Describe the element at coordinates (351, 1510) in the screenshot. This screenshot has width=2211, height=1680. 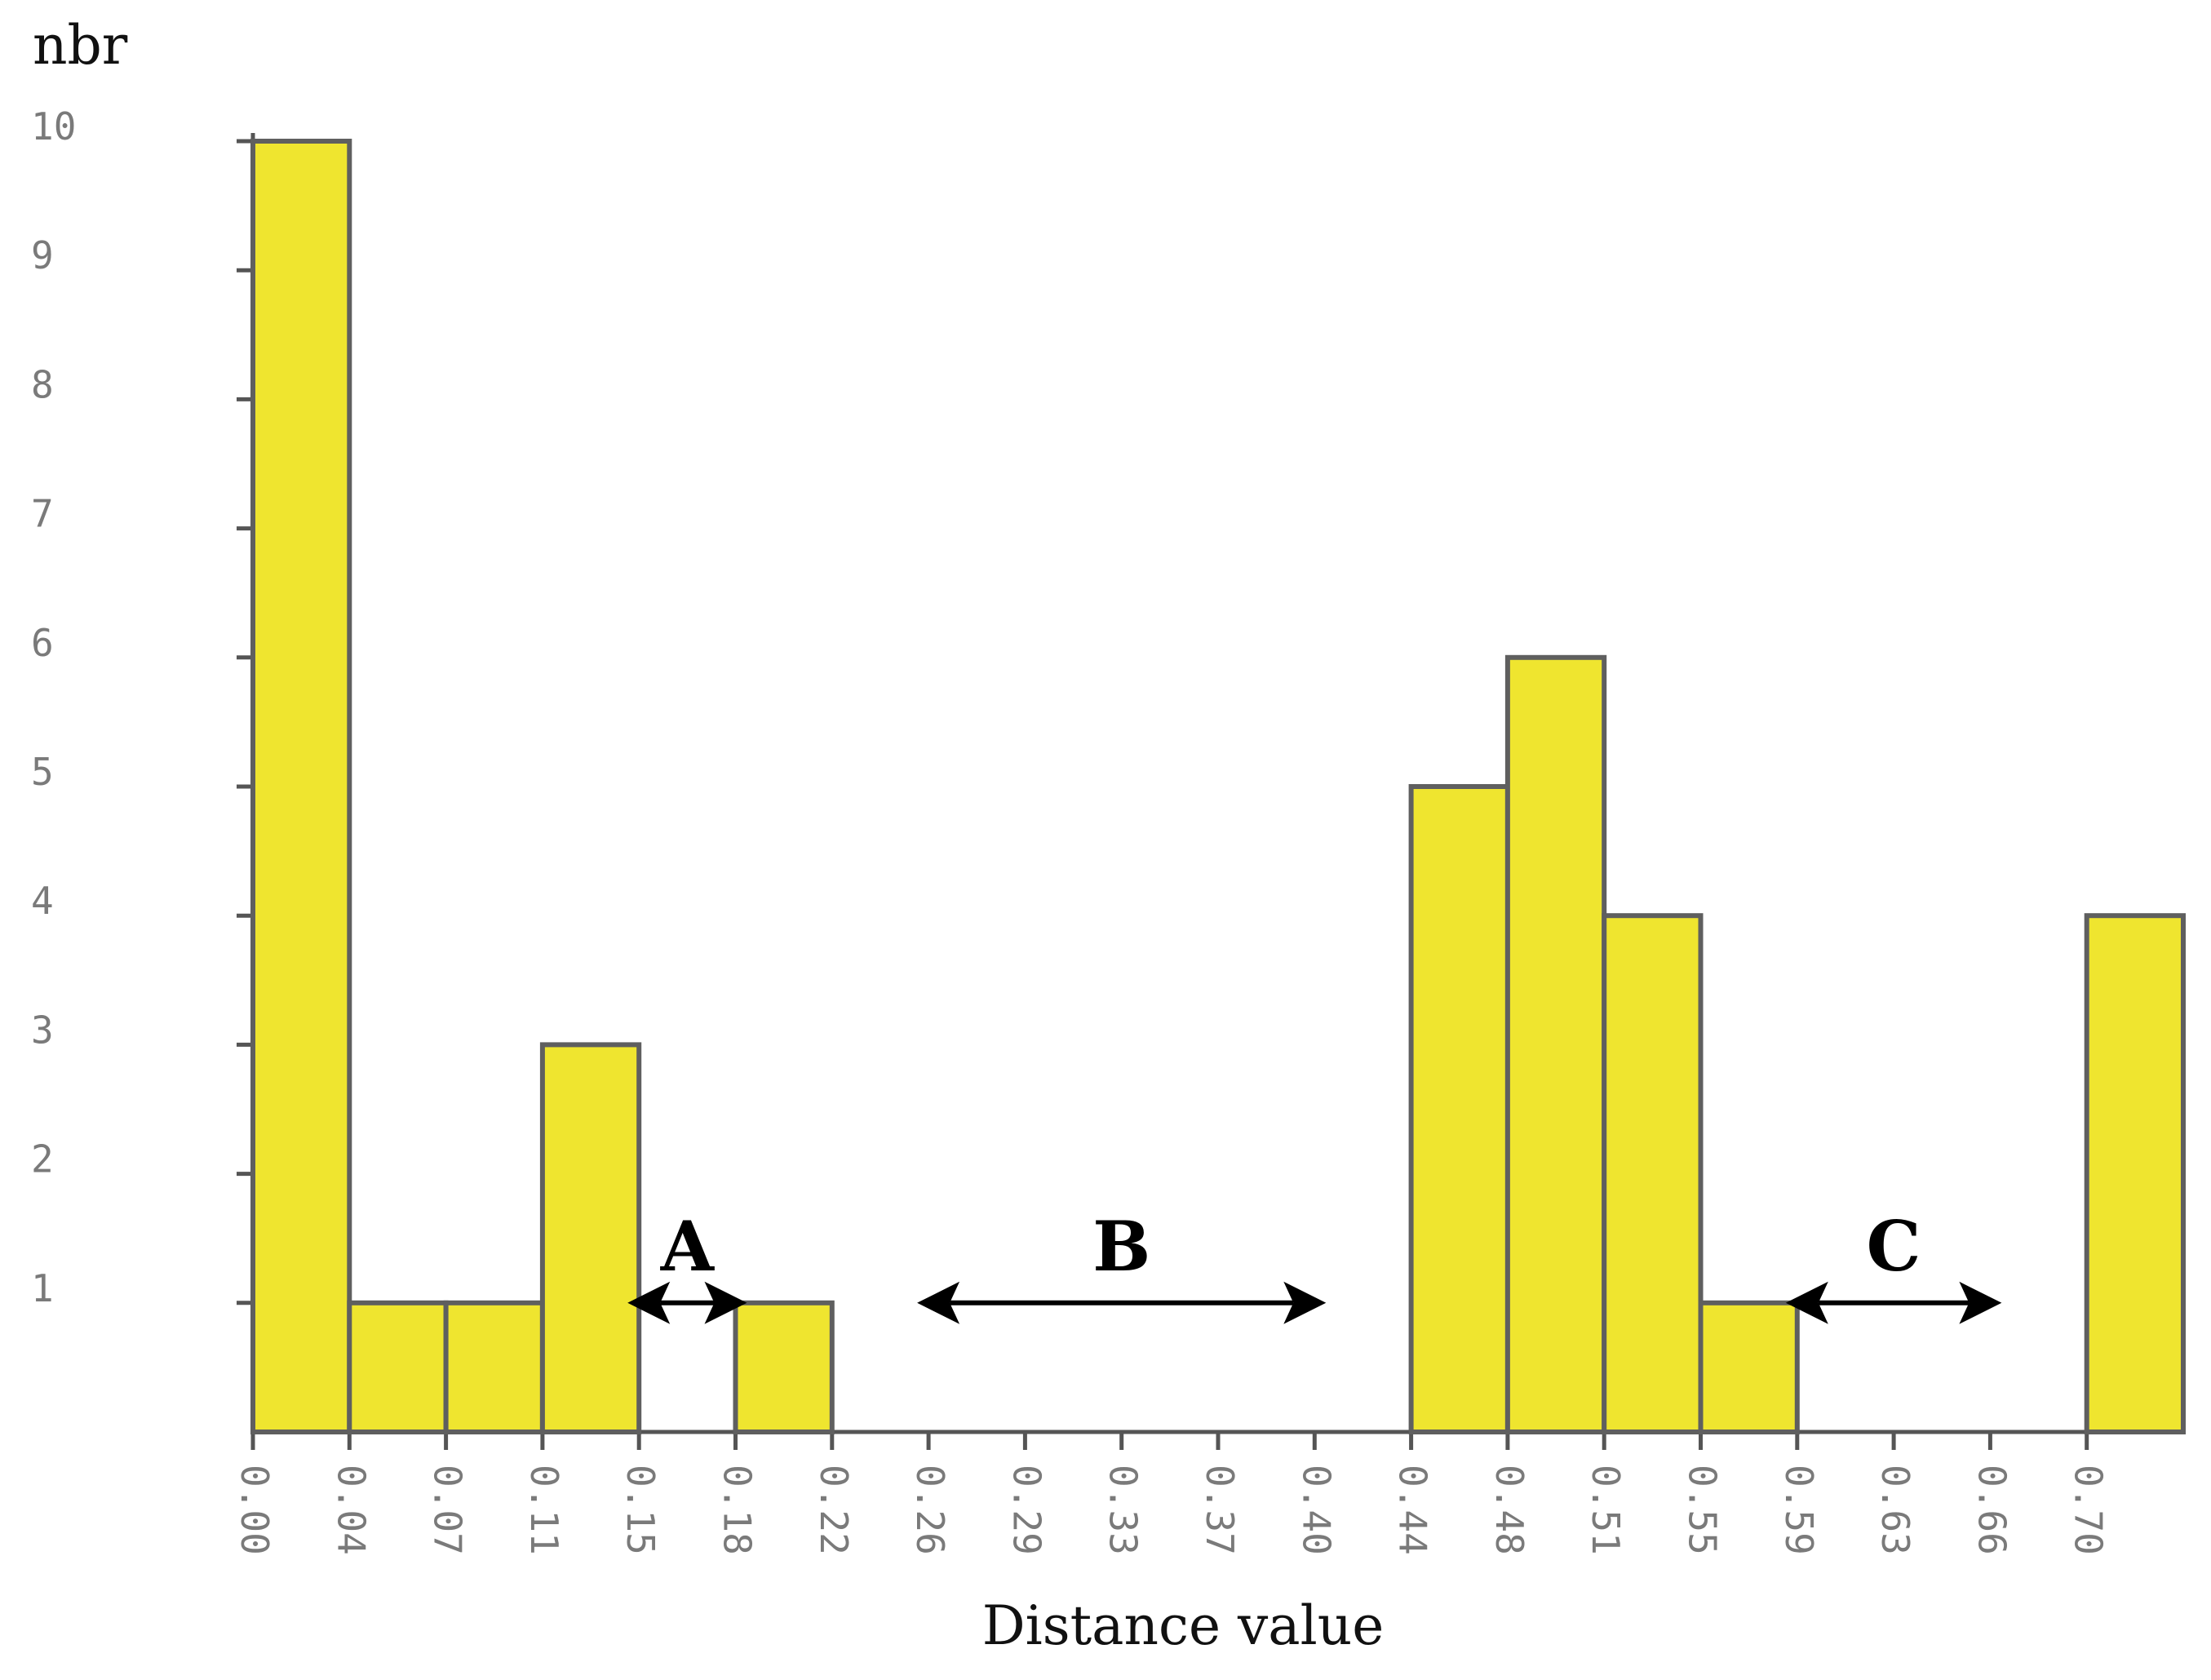
I see `x-tick-label: 0.04` at that location.